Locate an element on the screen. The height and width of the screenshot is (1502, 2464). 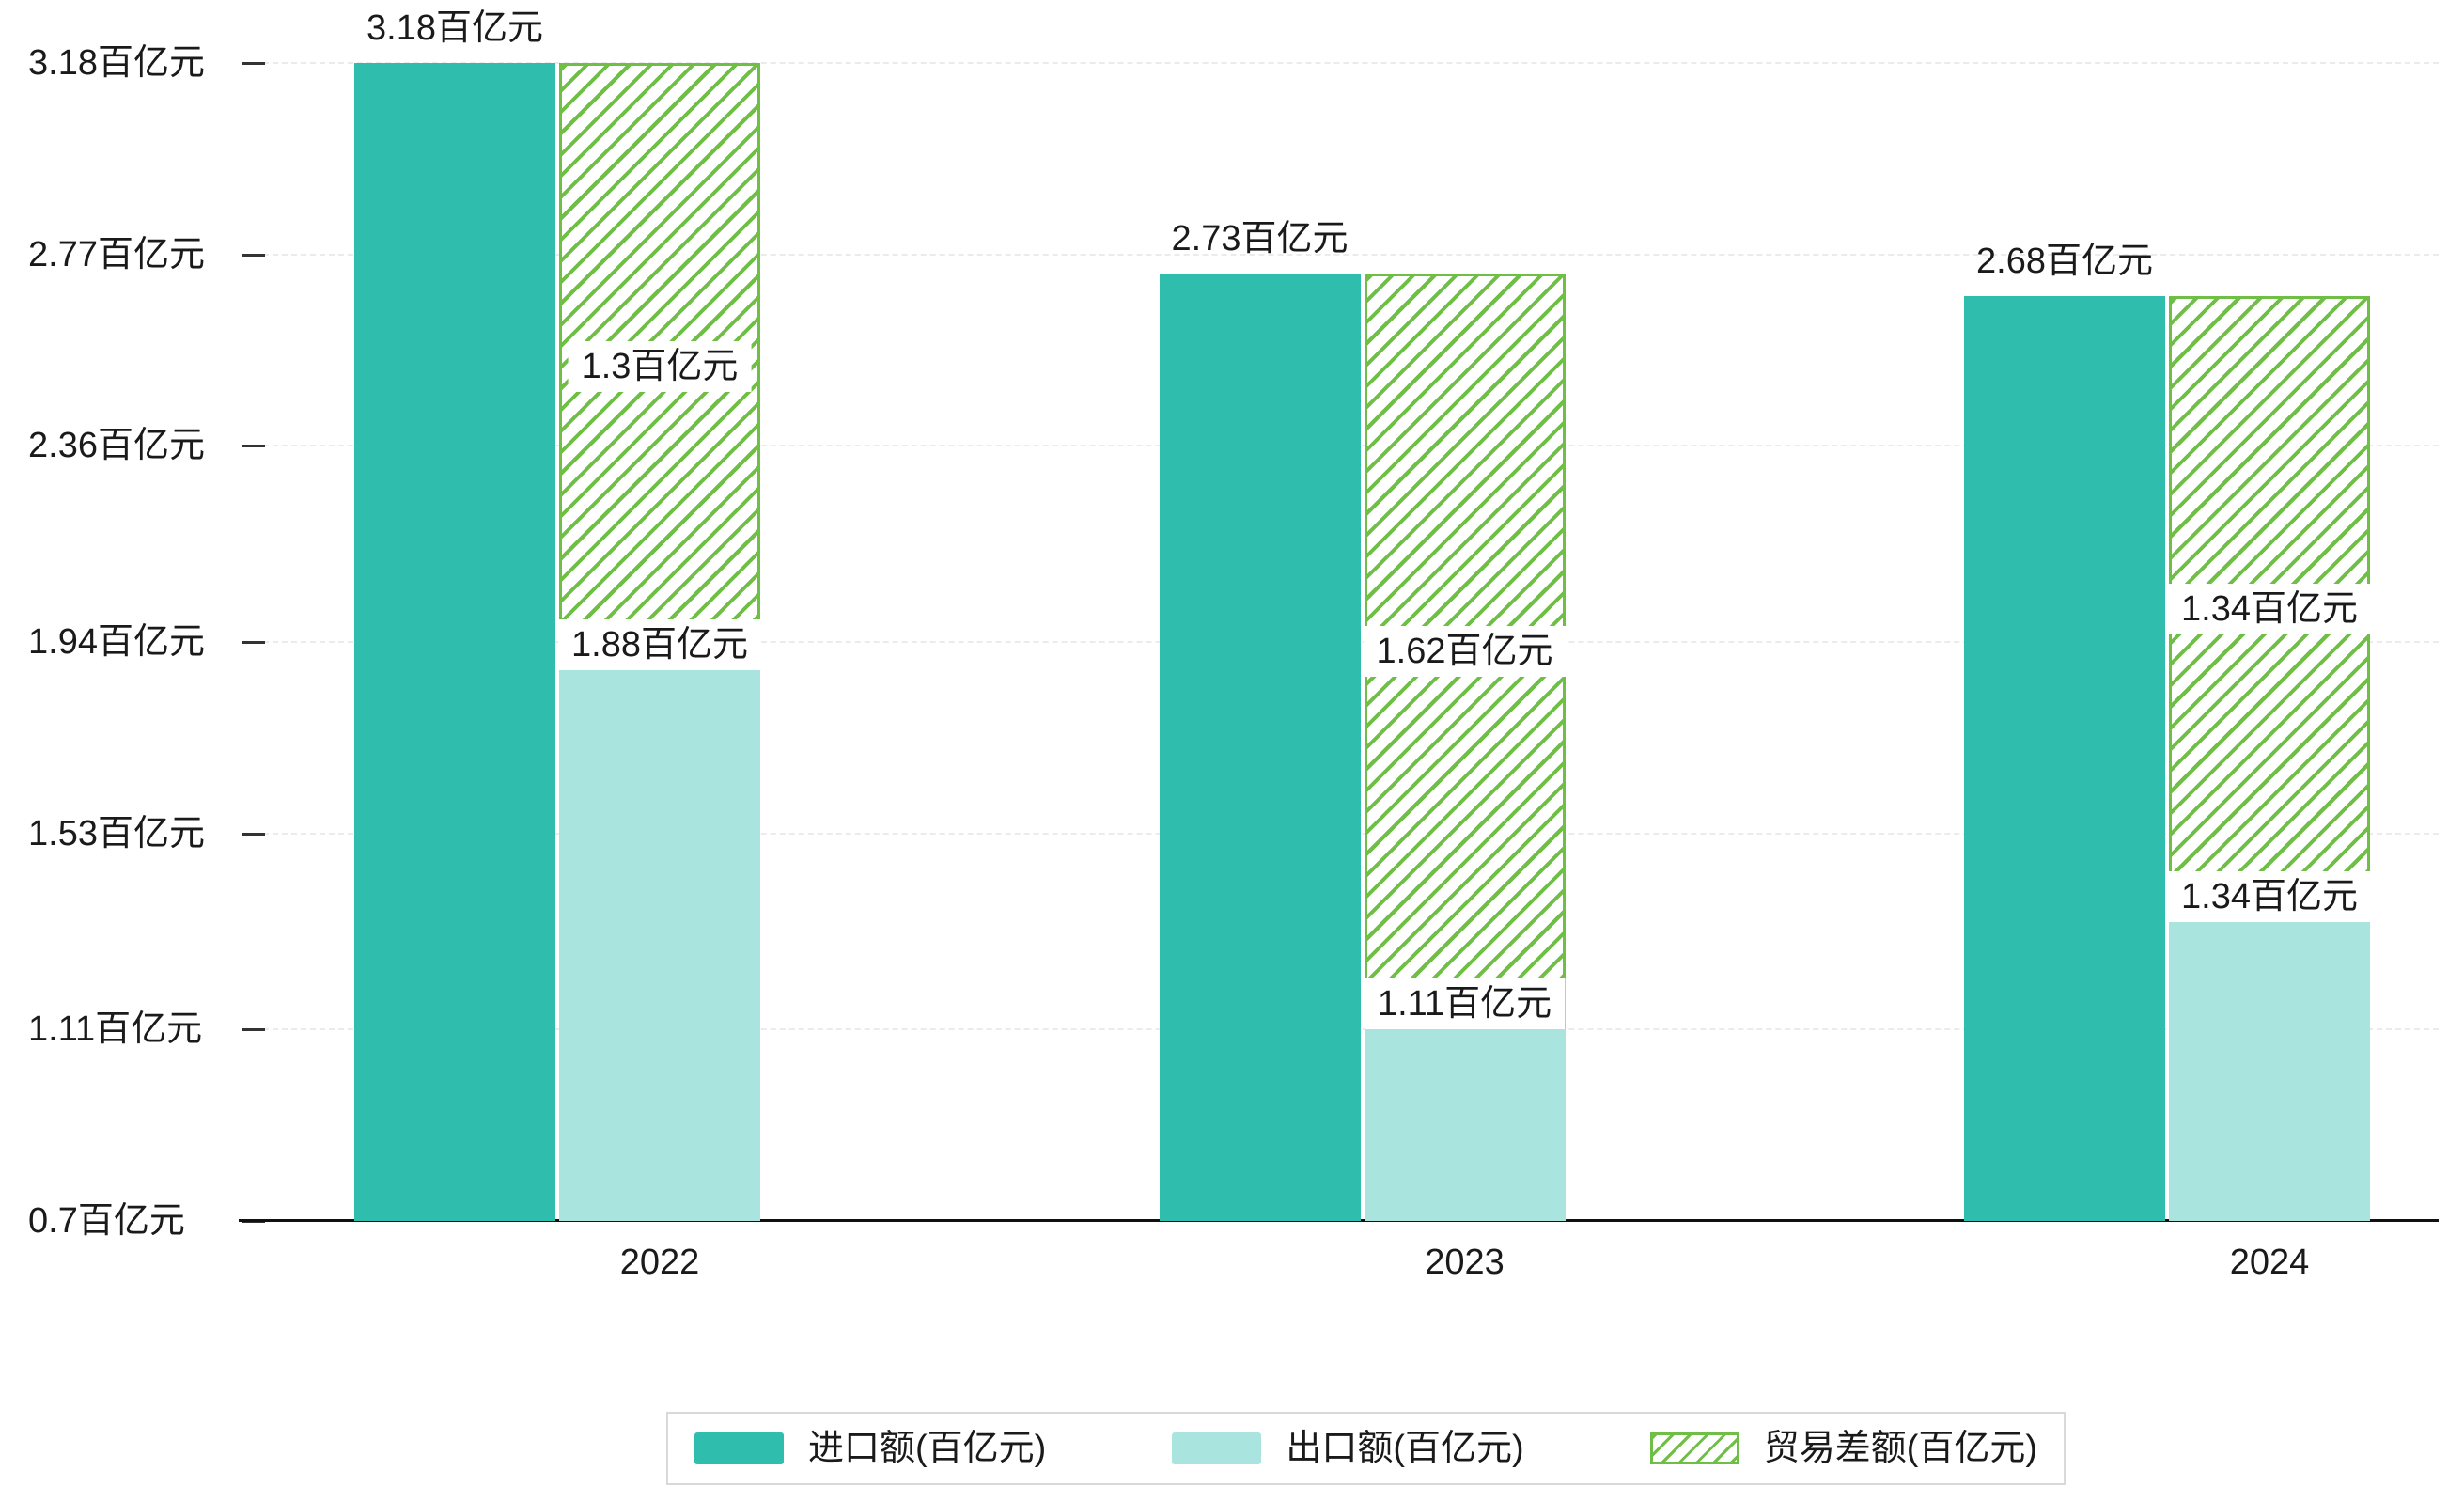
trade-diff-value-label: 1.62百亿元 is located at coordinates (1465, 651).